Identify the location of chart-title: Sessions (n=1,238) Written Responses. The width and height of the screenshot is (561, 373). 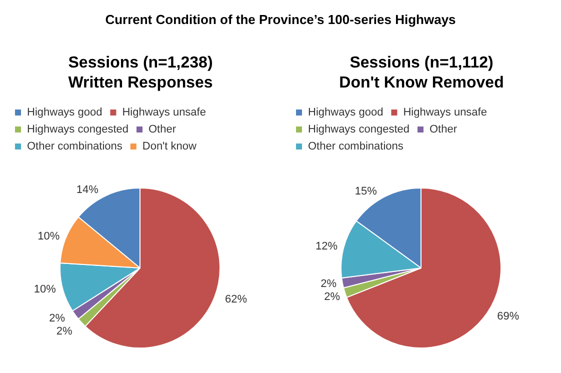
(140, 73).